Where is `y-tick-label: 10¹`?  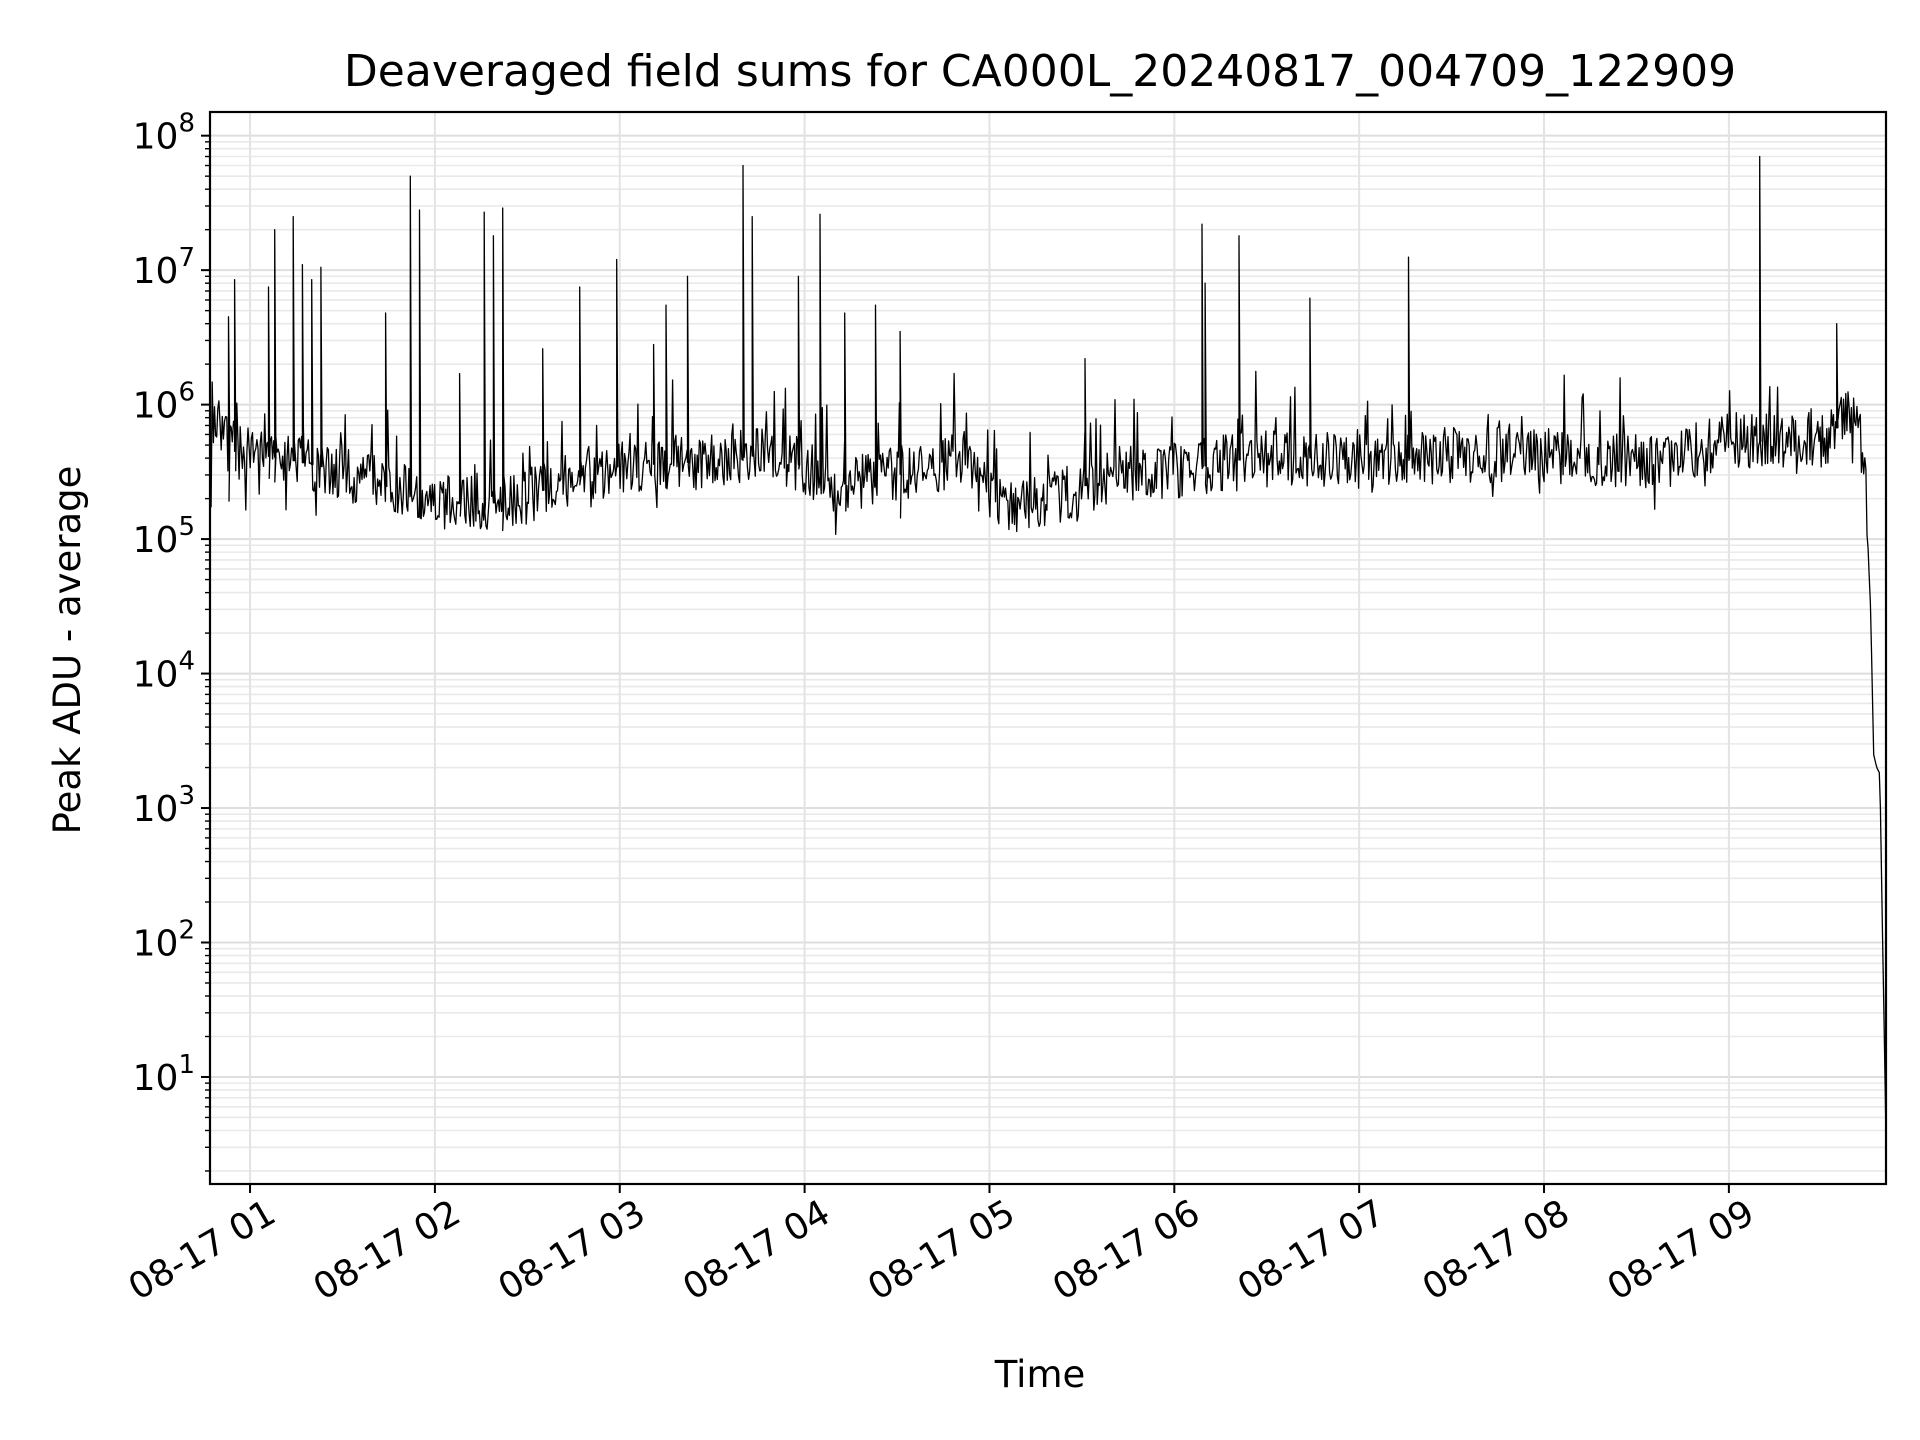
y-tick-label: 10¹ is located at coordinates (164, 1074).